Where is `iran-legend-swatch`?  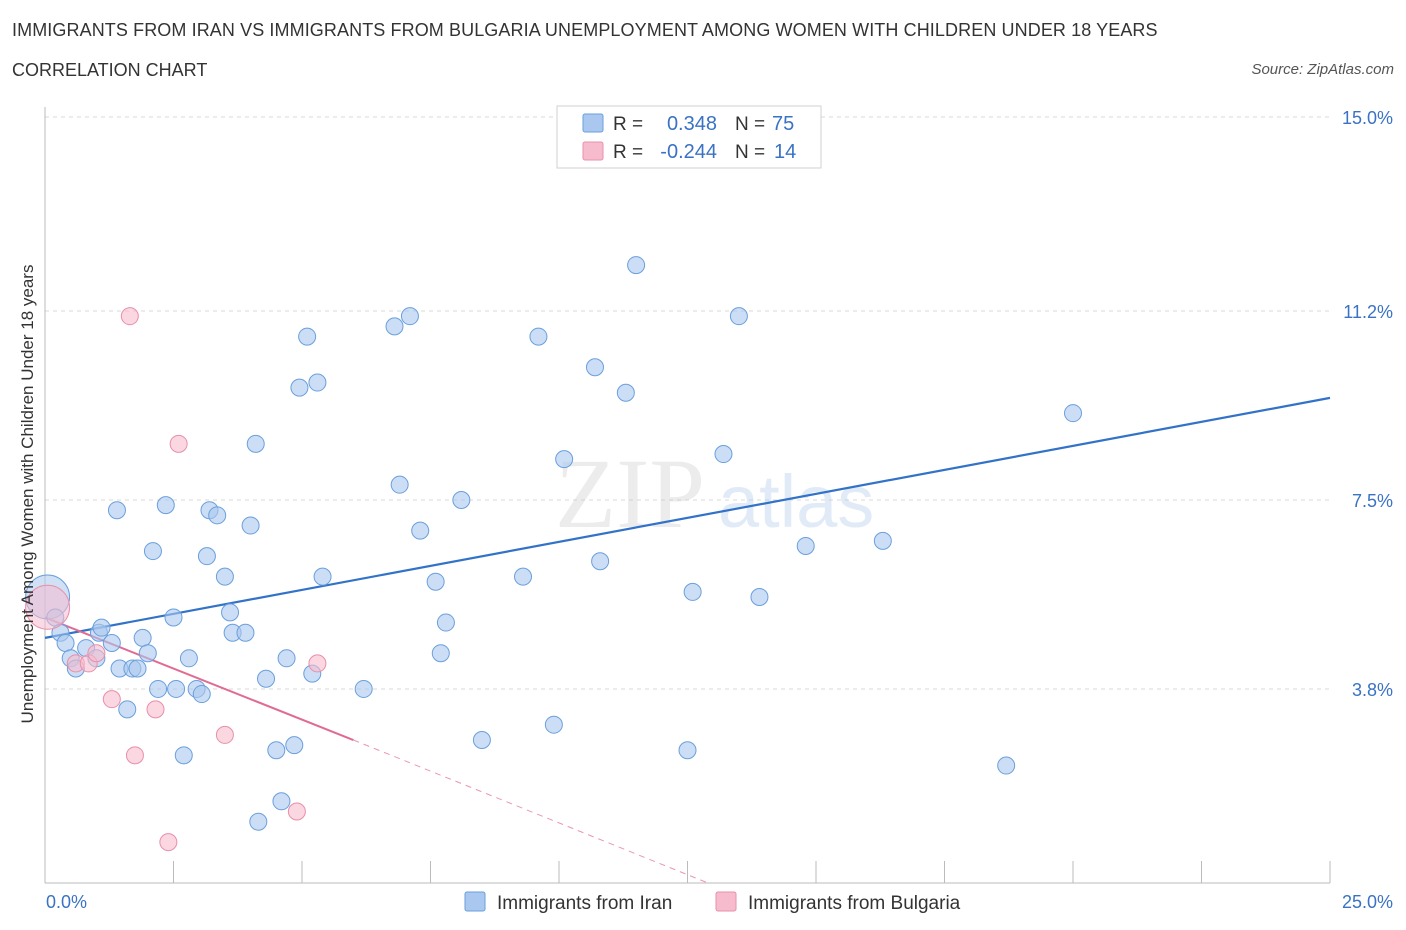 iran-legend-swatch is located at coordinates (593, 123).